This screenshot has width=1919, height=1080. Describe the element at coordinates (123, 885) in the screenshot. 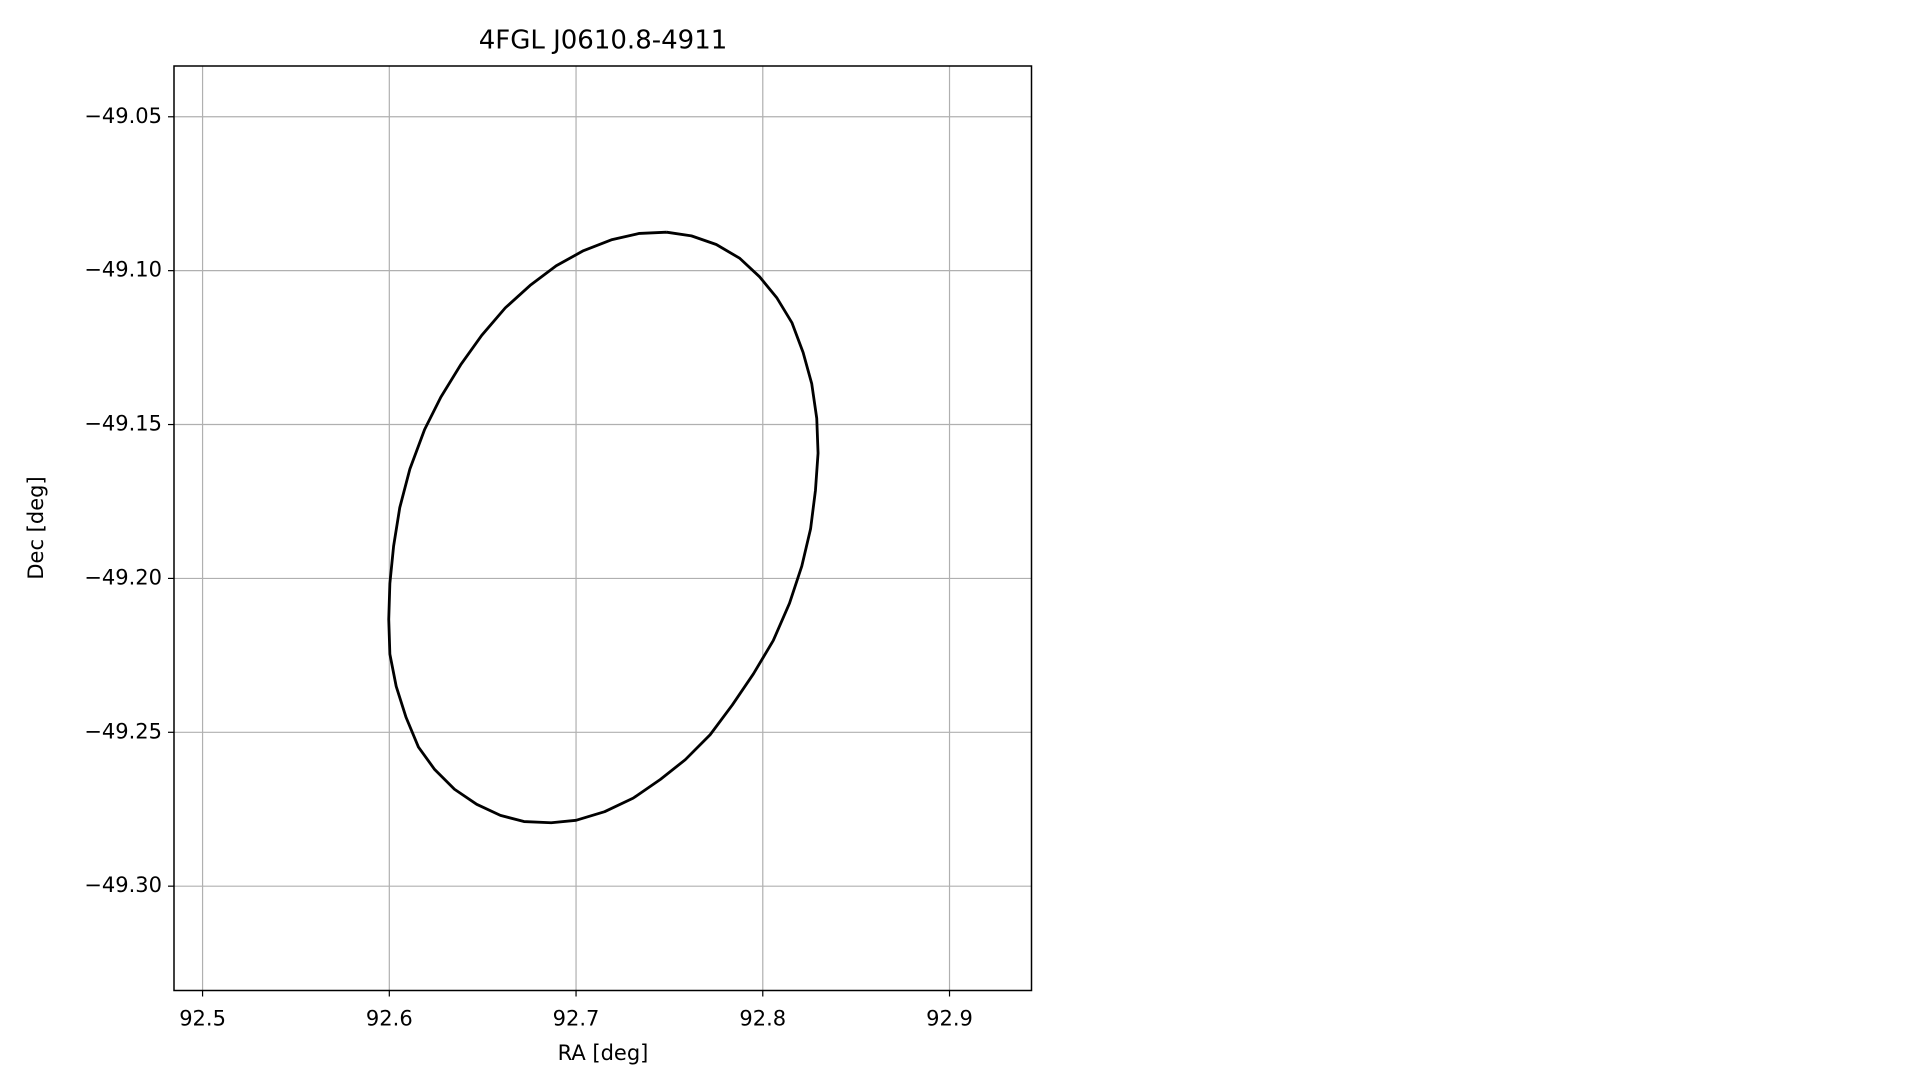

I see `y-tick-label: −49.30` at that location.